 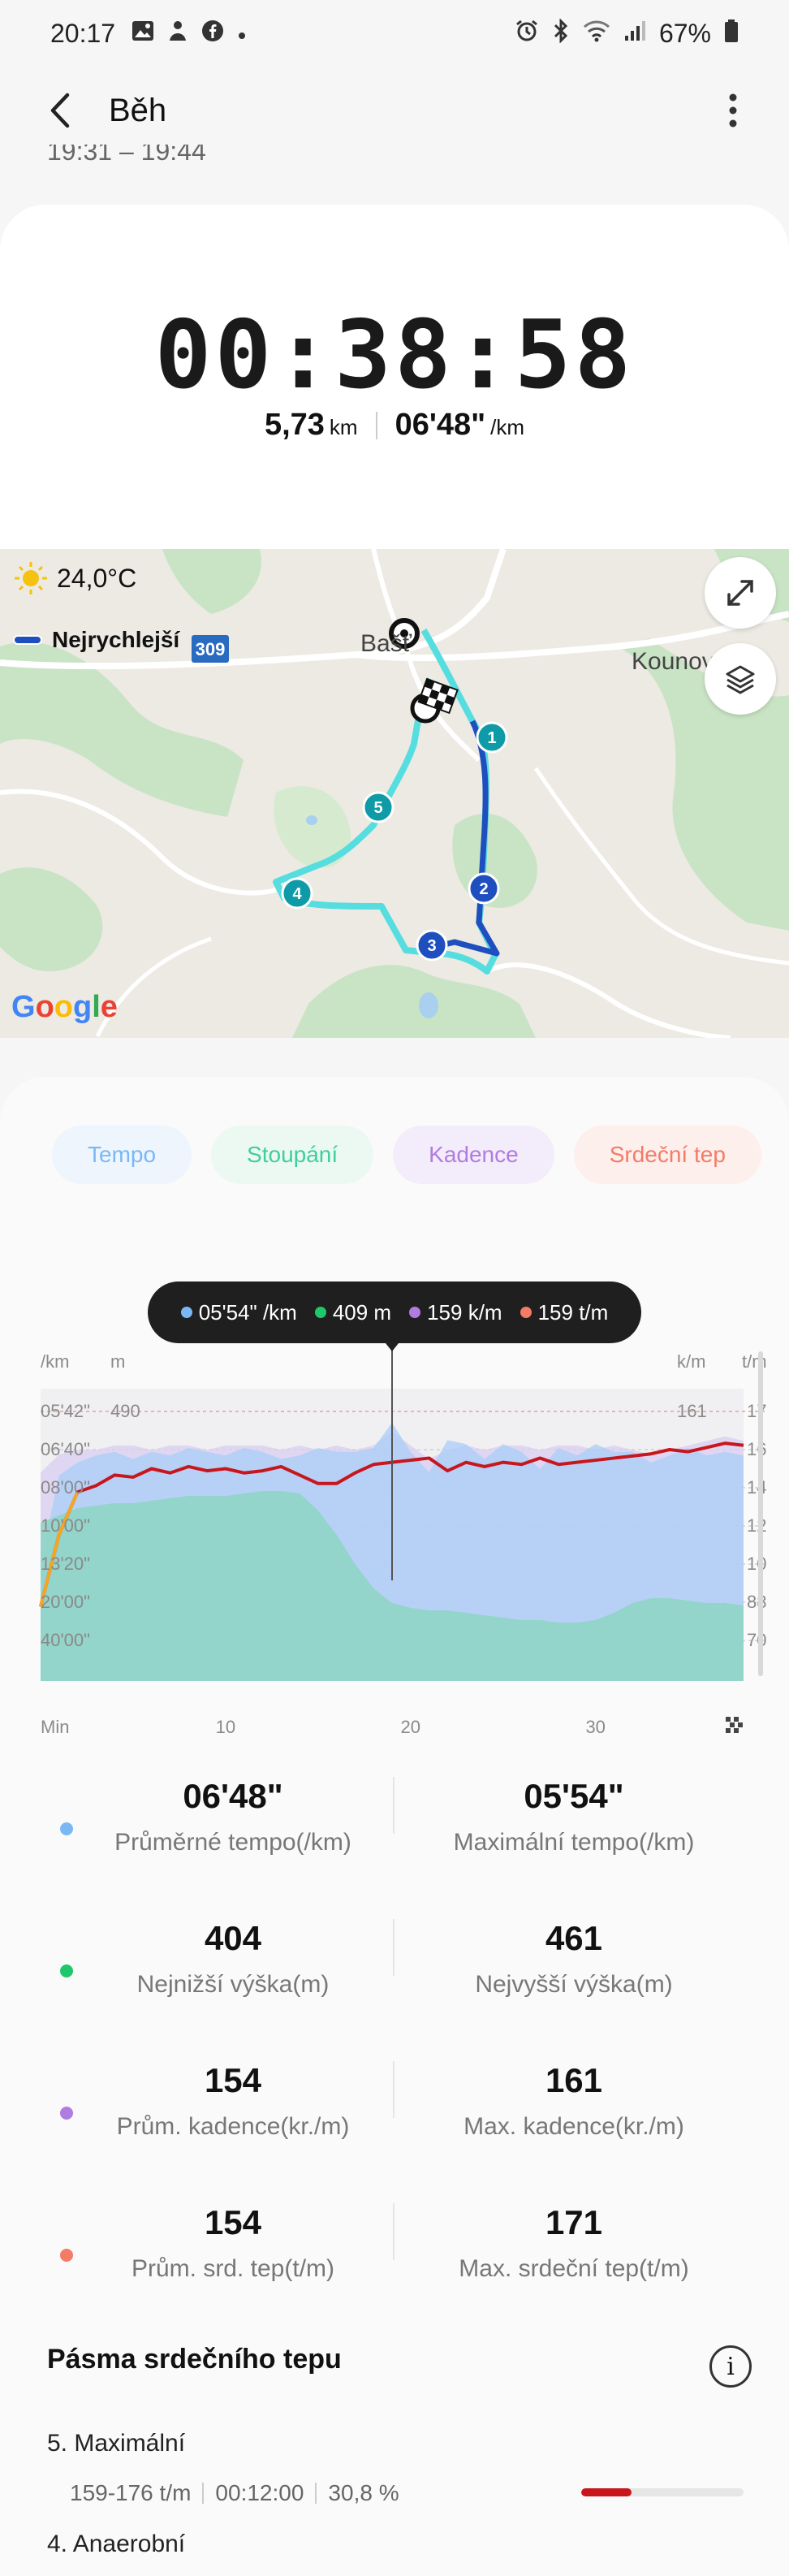 I want to click on lap-marker-5: 5, so click(x=378, y=808).